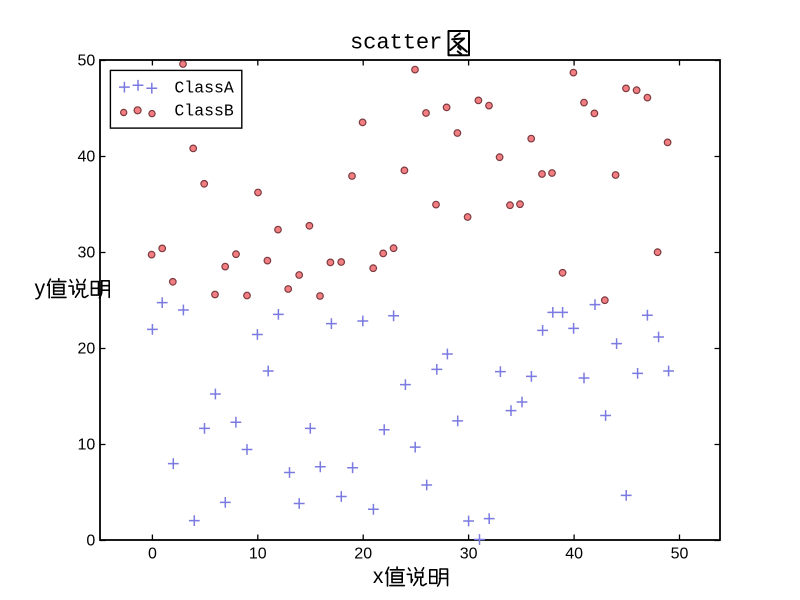 This screenshot has width=800, height=600. Describe the element at coordinates (396, 43) in the screenshot. I see `svg-text: scatter` at that location.